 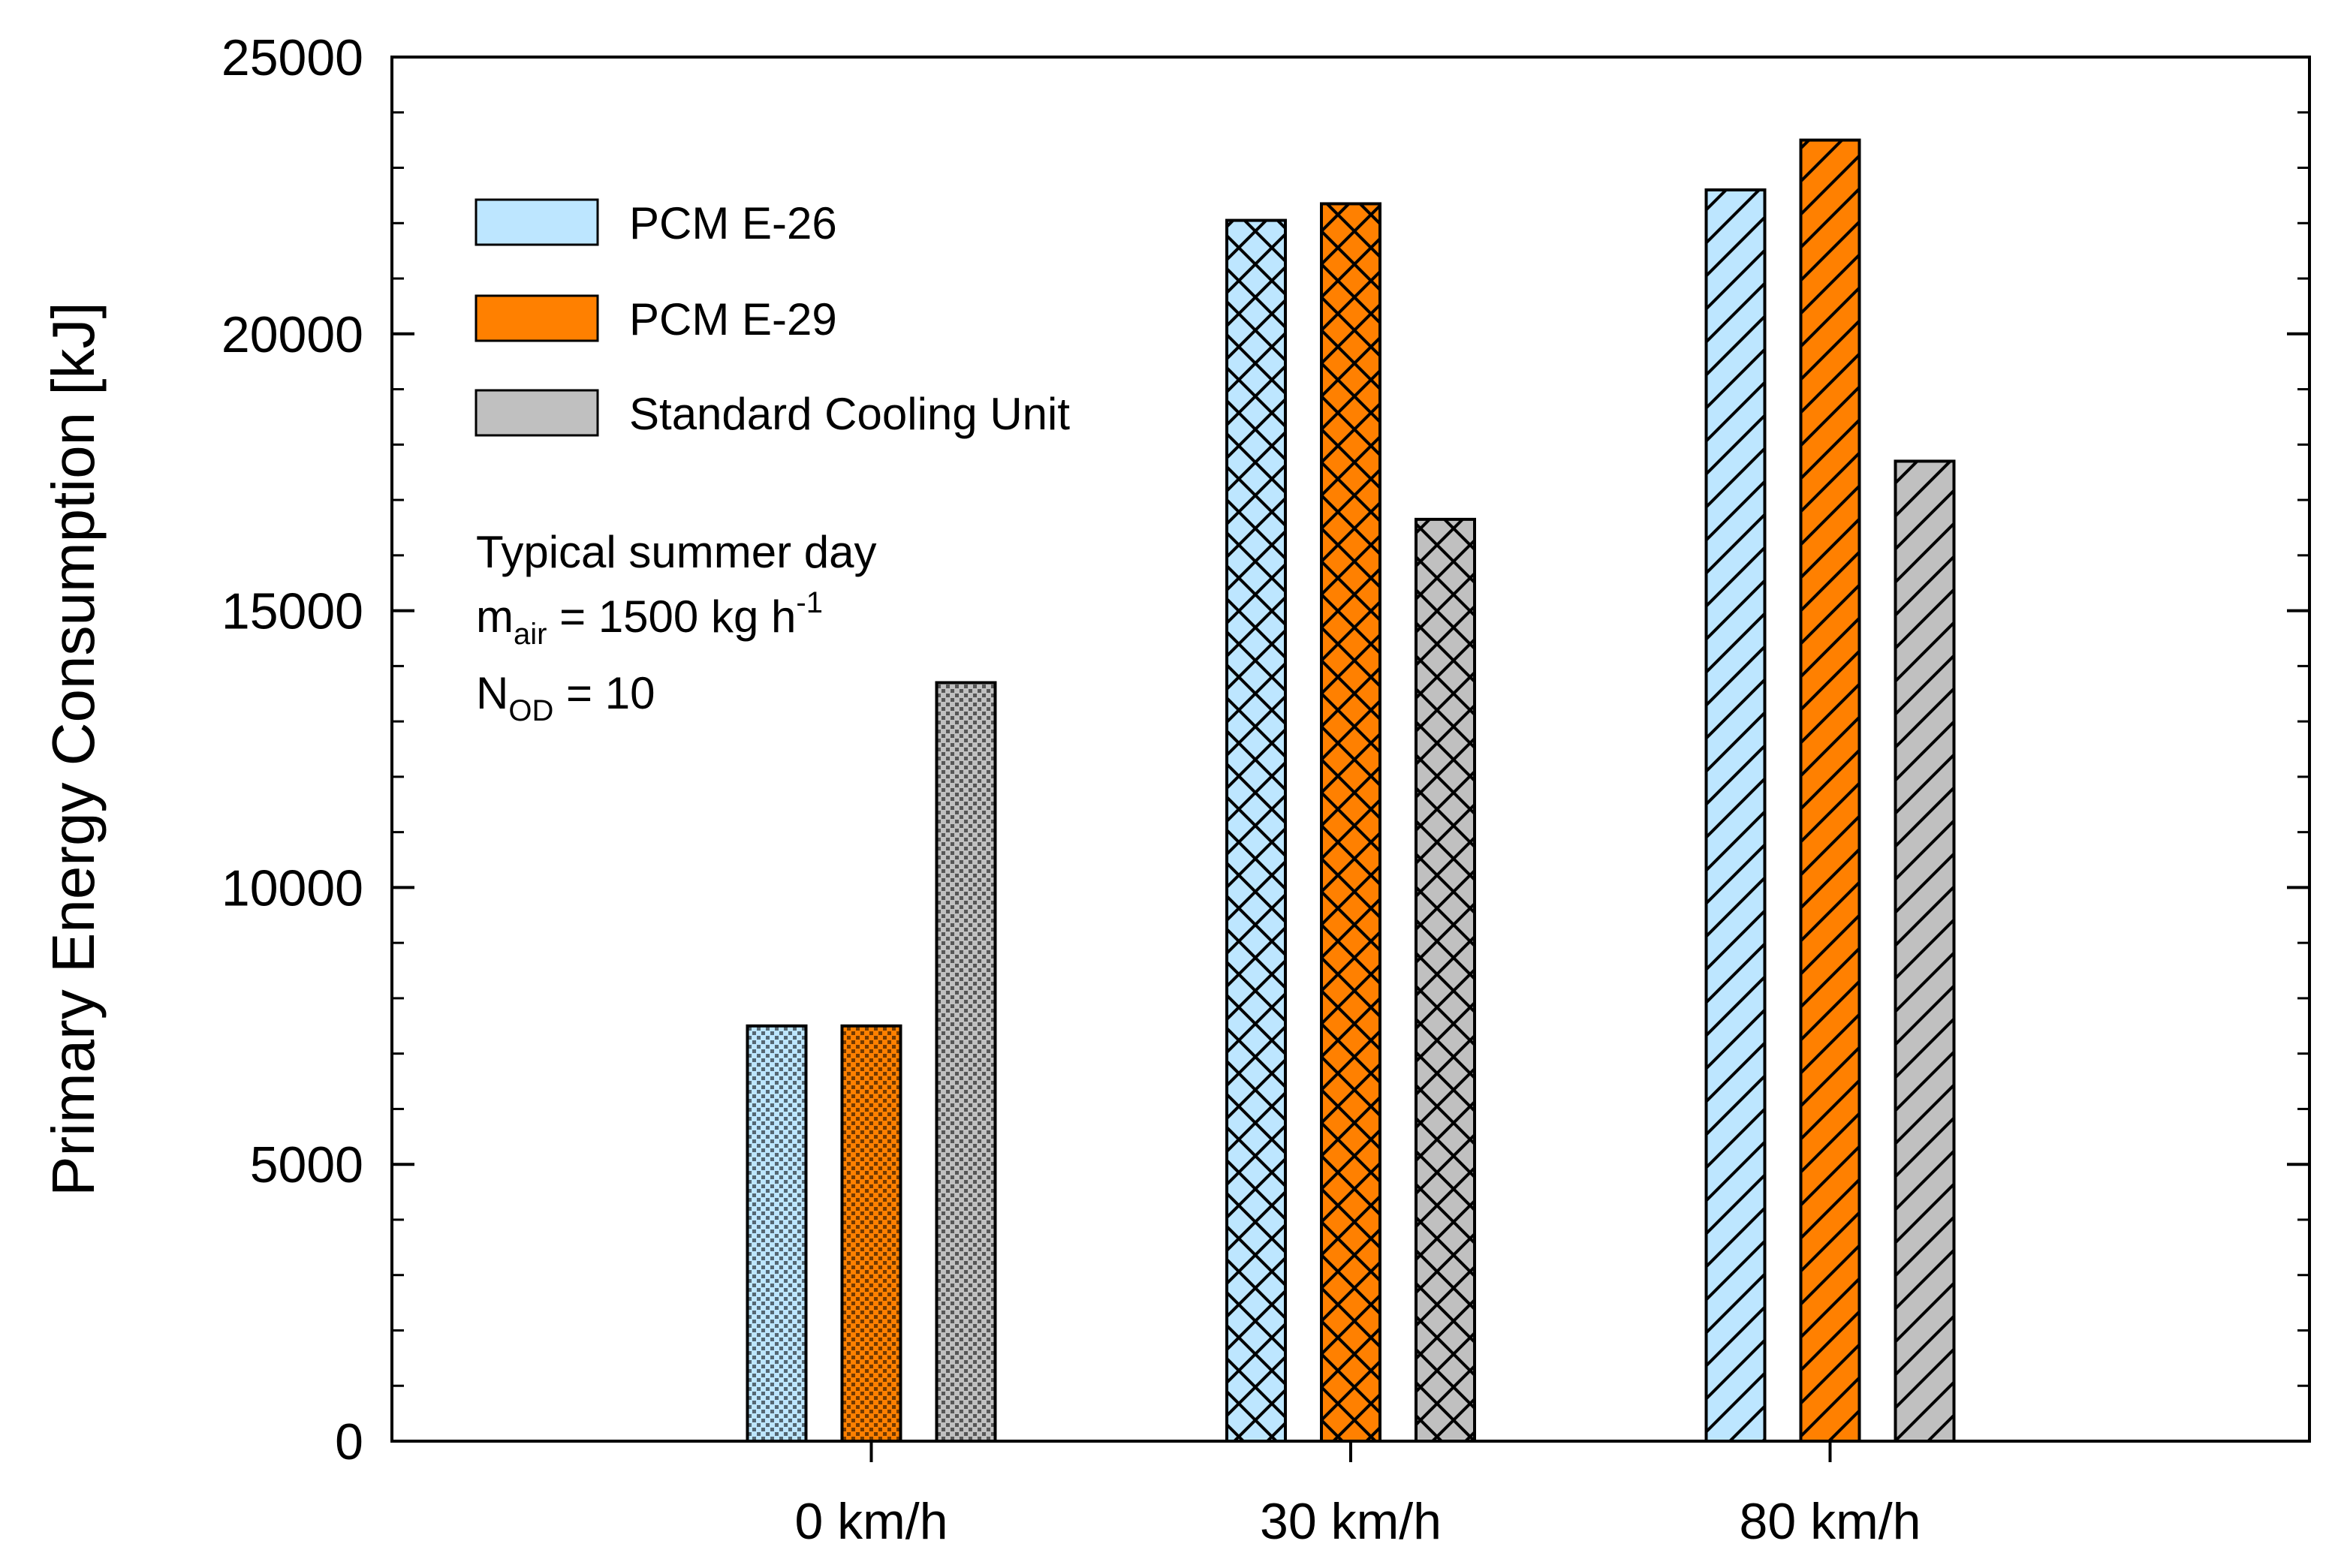 I want to click on annotation-line-3: NOD = 10, so click(x=565, y=697).